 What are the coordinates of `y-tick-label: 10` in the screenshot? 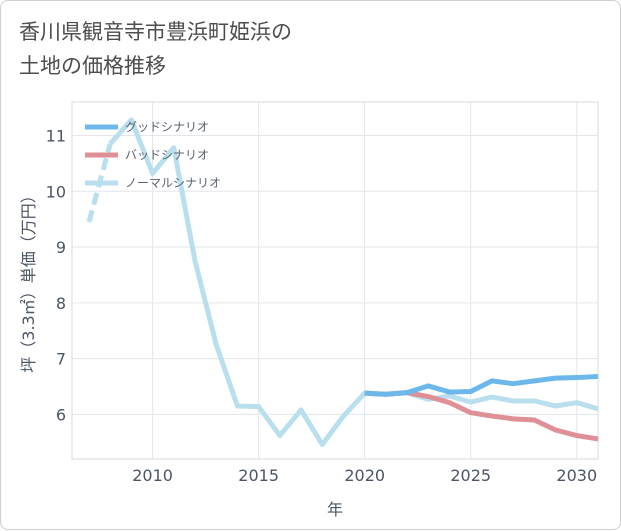 It's located at (56, 191).